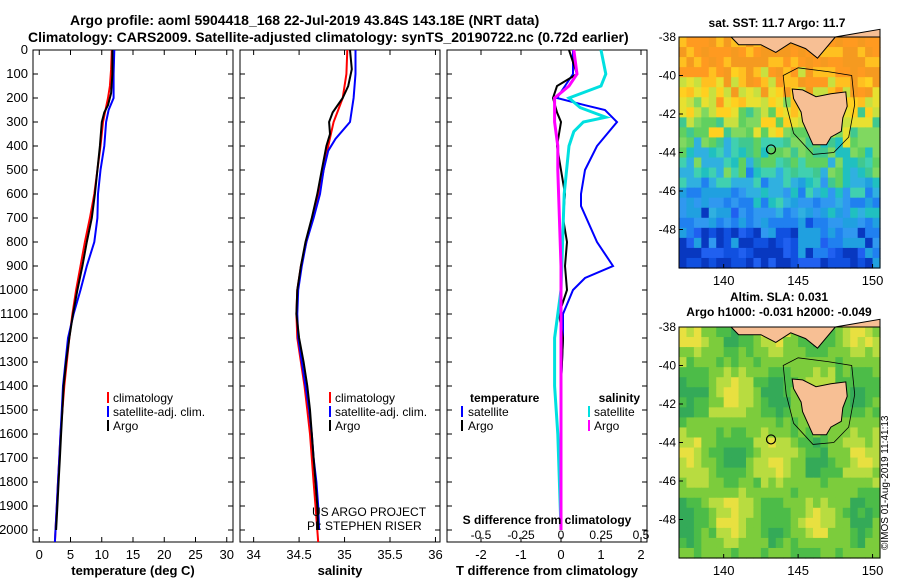 This screenshot has width=900, height=580. I want to click on salinity-xtick-label: 36, so click(435, 554).